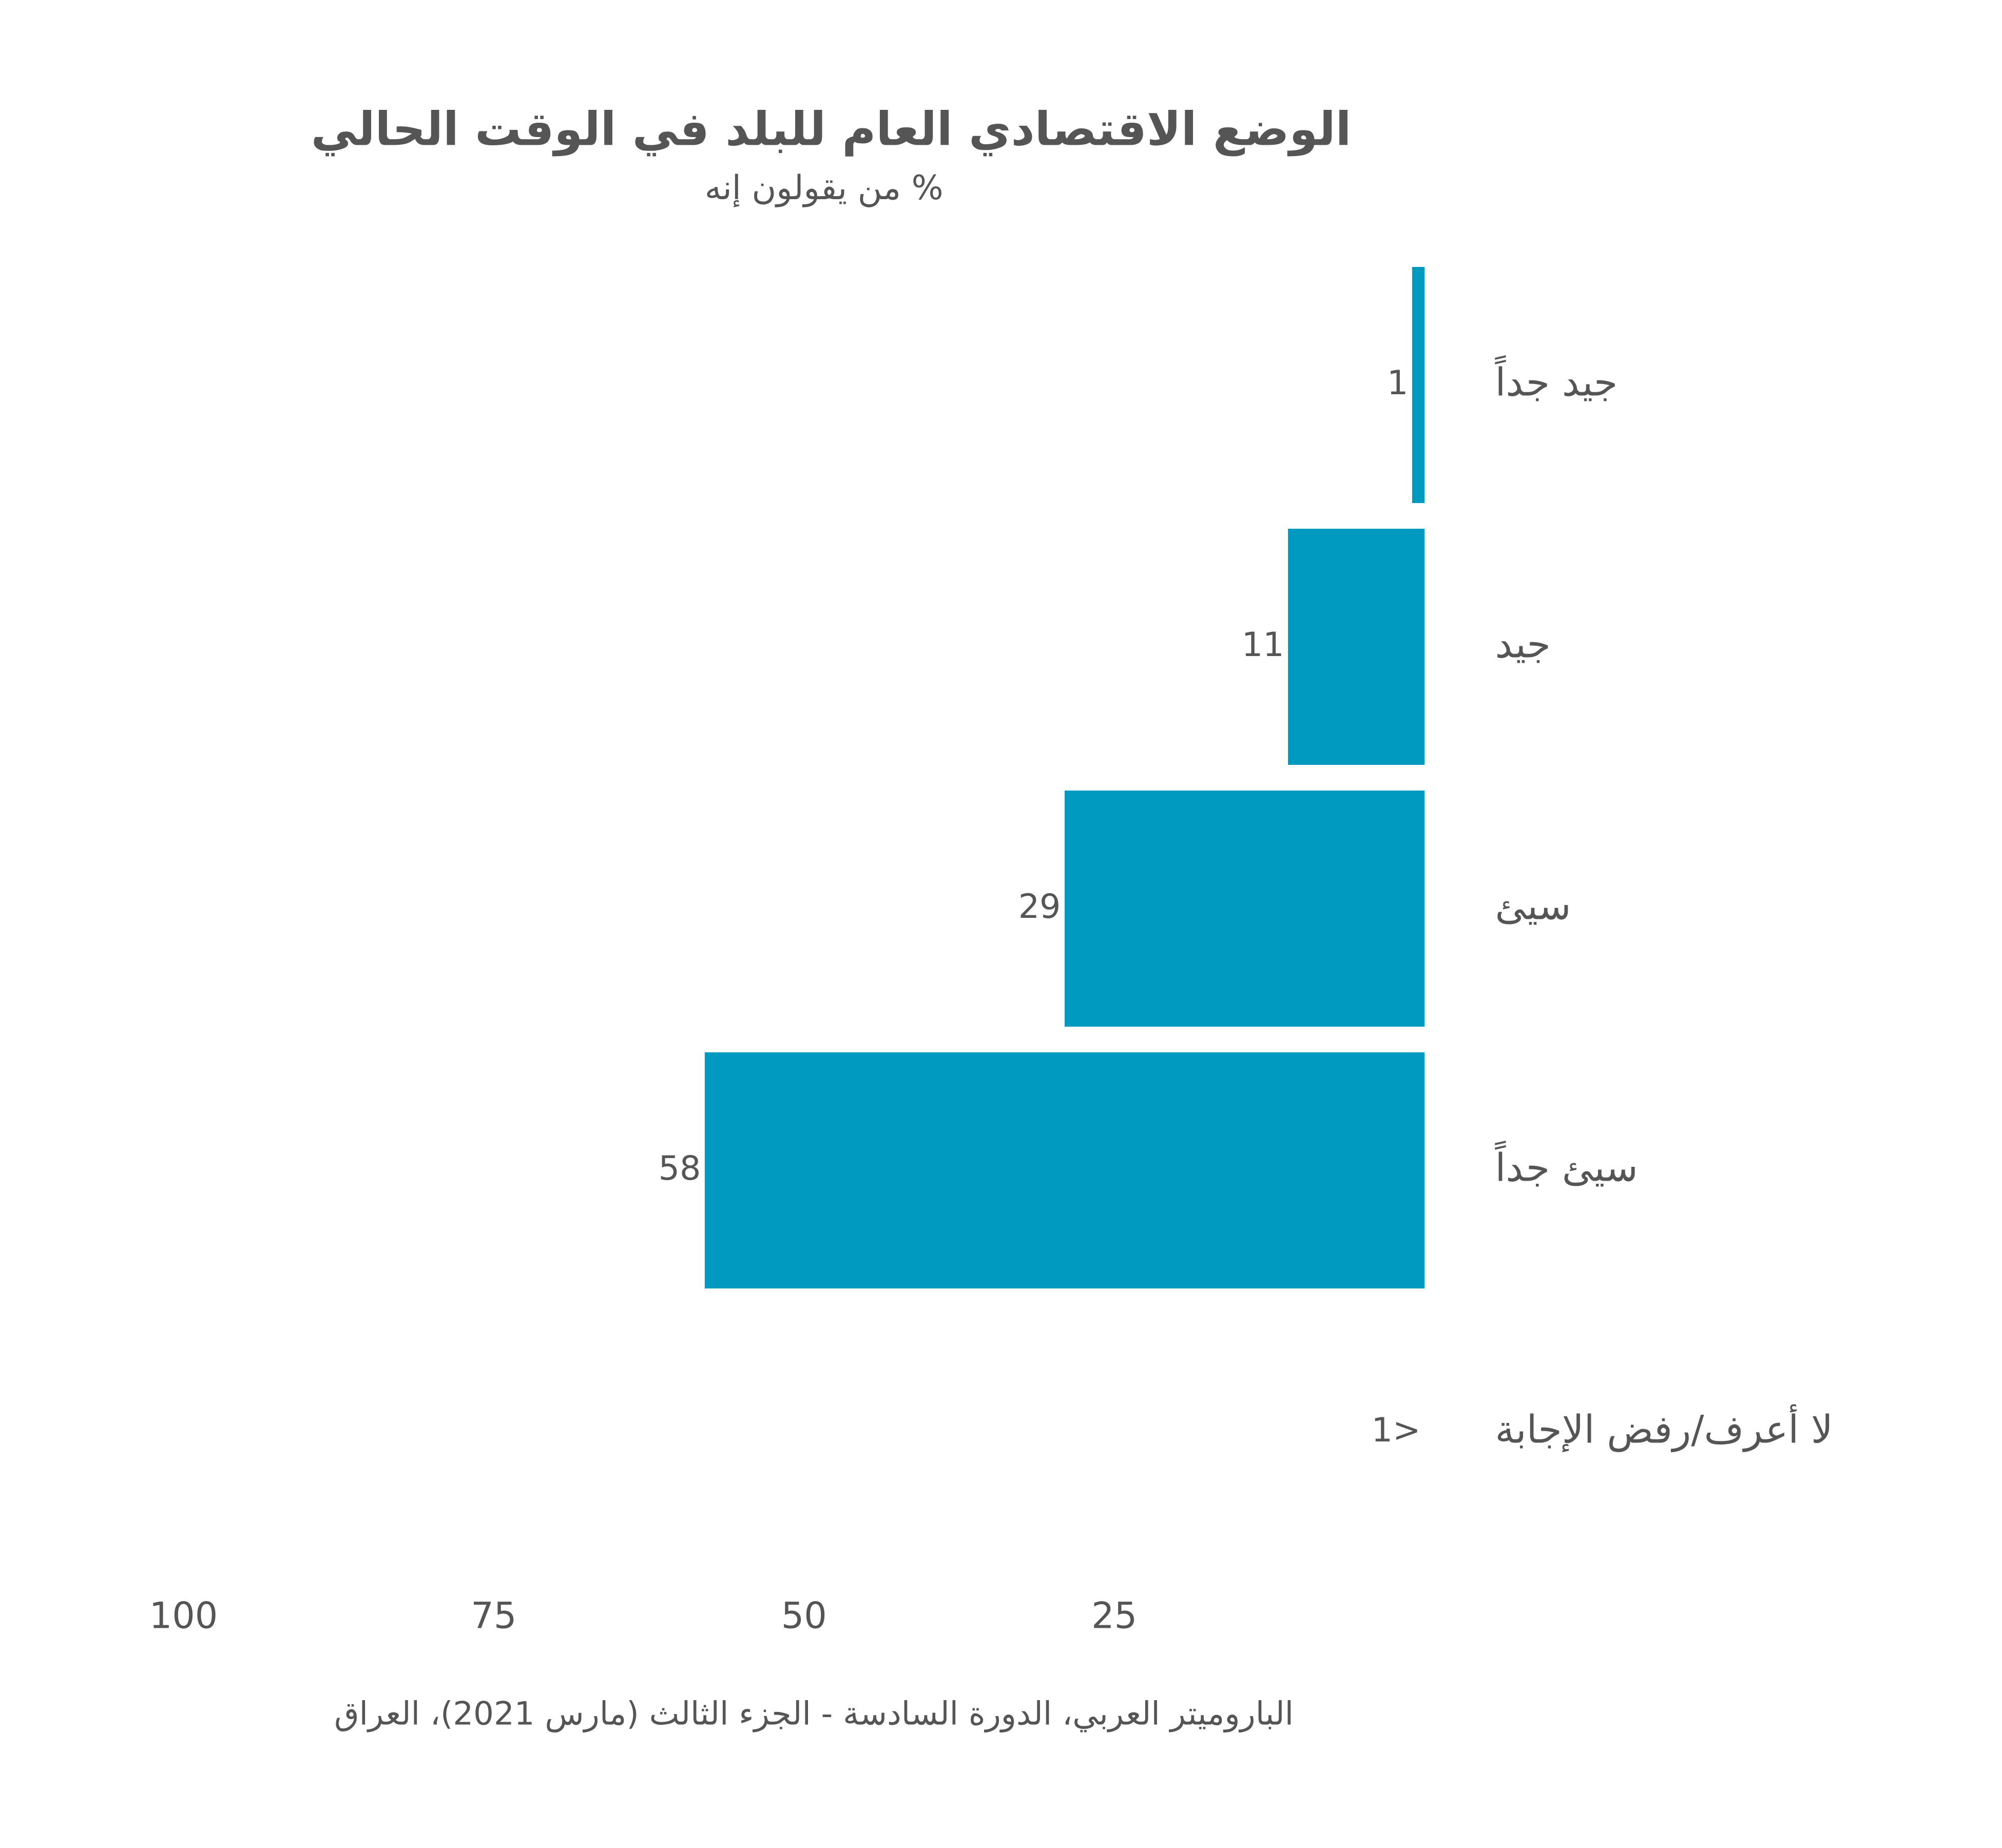 The height and width of the screenshot is (1848, 2002). Describe the element at coordinates (1664, 1428) in the screenshot. I see `y-tick-label: لا أعرف/رفض الإجابة` at that location.